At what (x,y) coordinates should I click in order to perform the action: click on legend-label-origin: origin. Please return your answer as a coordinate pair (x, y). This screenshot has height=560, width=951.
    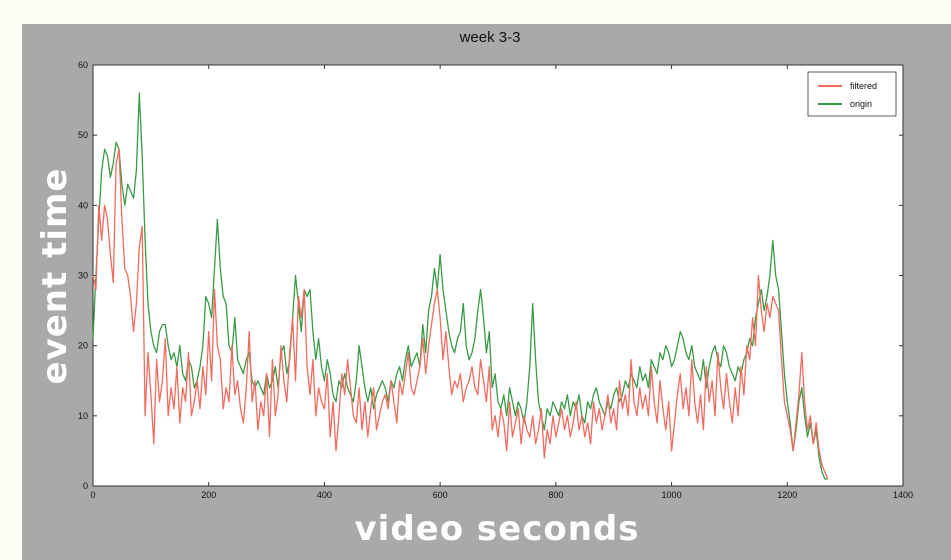
    Looking at the image, I should click on (861, 104).